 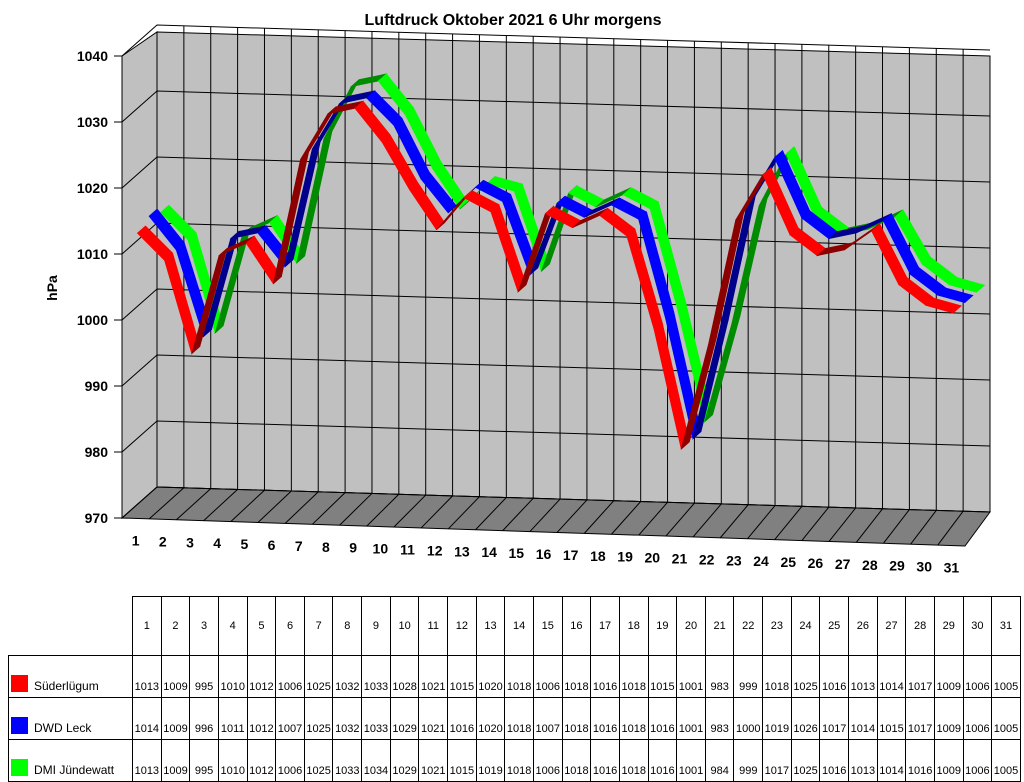 I want to click on x-tick-label: 15, so click(x=517, y=553).